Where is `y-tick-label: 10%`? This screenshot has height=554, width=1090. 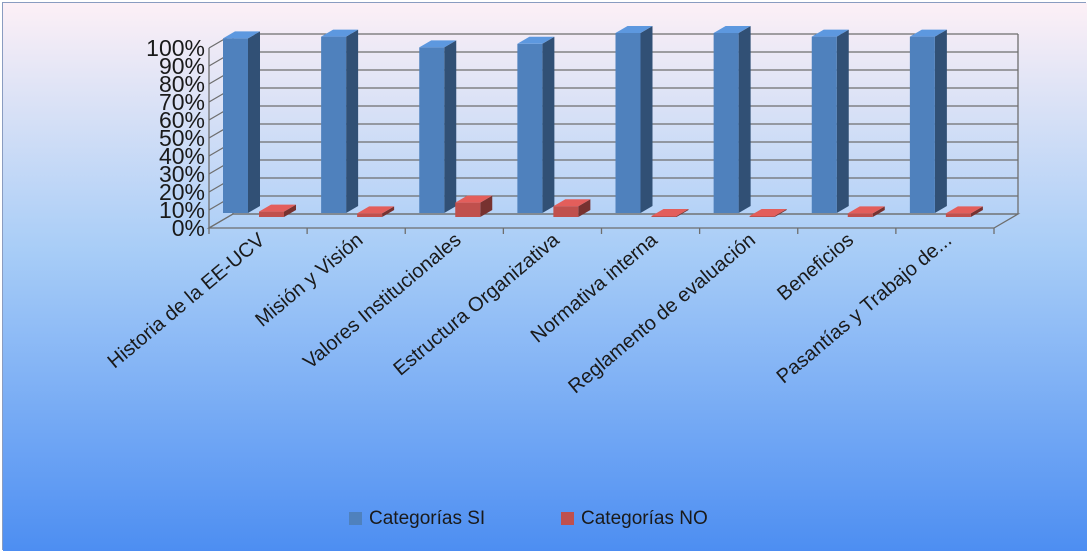
y-tick-label: 10% is located at coordinates (182, 210).